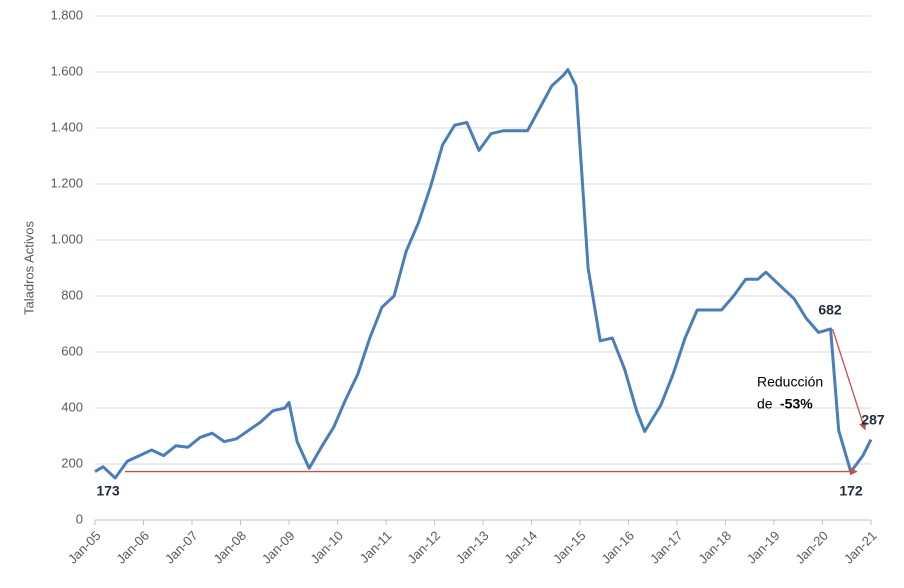 Image resolution: width=904 pixels, height=588 pixels. Describe the element at coordinates (72, 294) in the screenshot. I see `y-tick-label: 800` at that location.